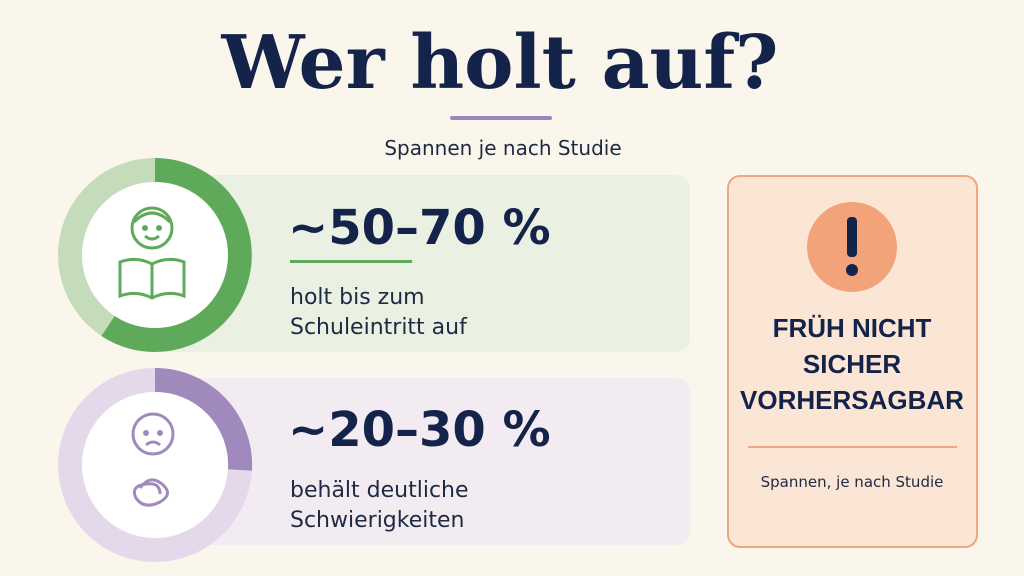 The height and width of the screenshot is (576, 1024). What do you see at coordinates (852, 400) in the screenshot?
I see `warning-title: VORHERSAGBAR` at bounding box center [852, 400].